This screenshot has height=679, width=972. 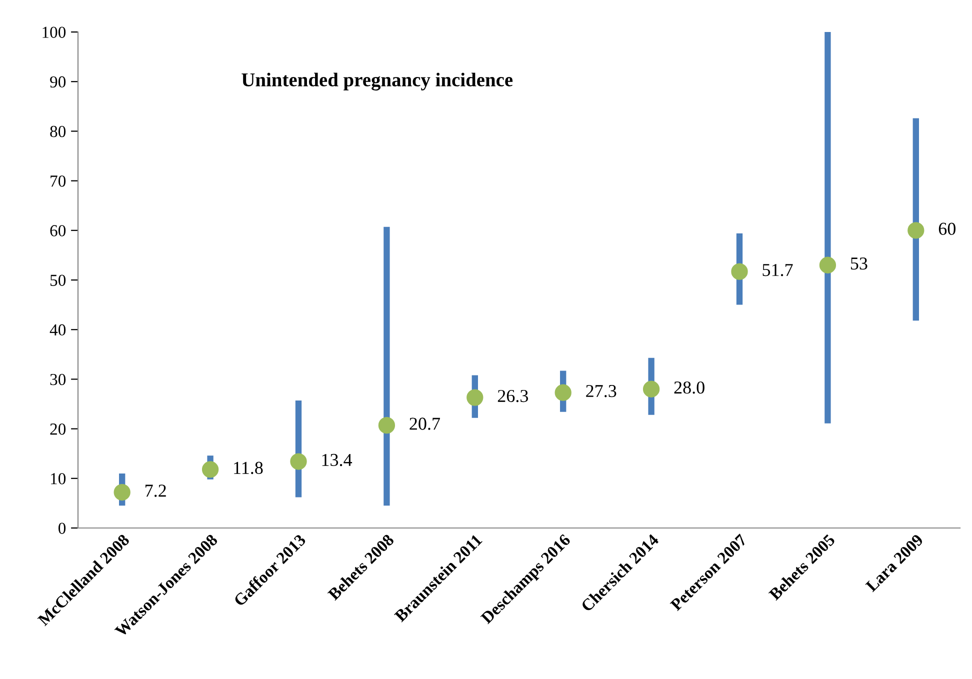 What do you see at coordinates (689, 387) in the screenshot?
I see `data-label: 28.0` at bounding box center [689, 387].